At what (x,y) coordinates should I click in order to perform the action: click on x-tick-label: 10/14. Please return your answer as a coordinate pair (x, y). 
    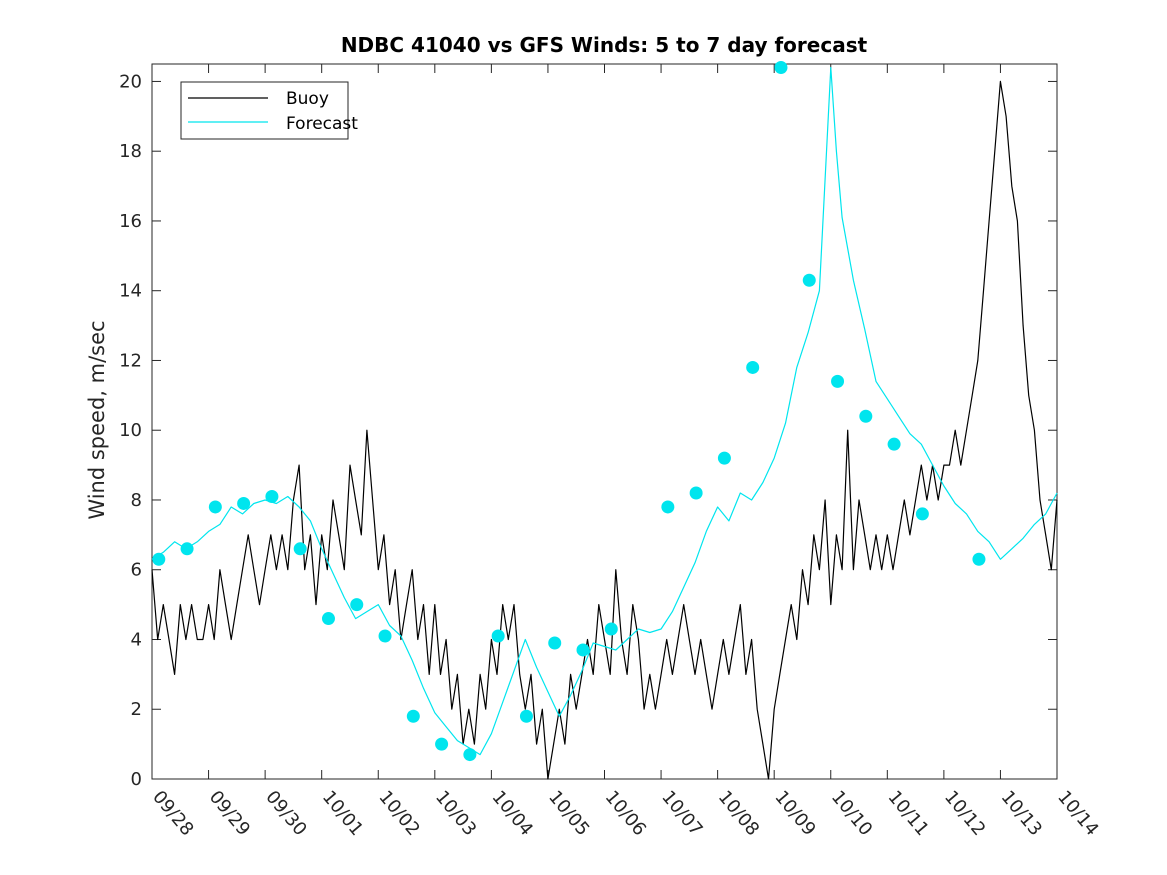
    Looking at the image, I should click on (1077, 813).